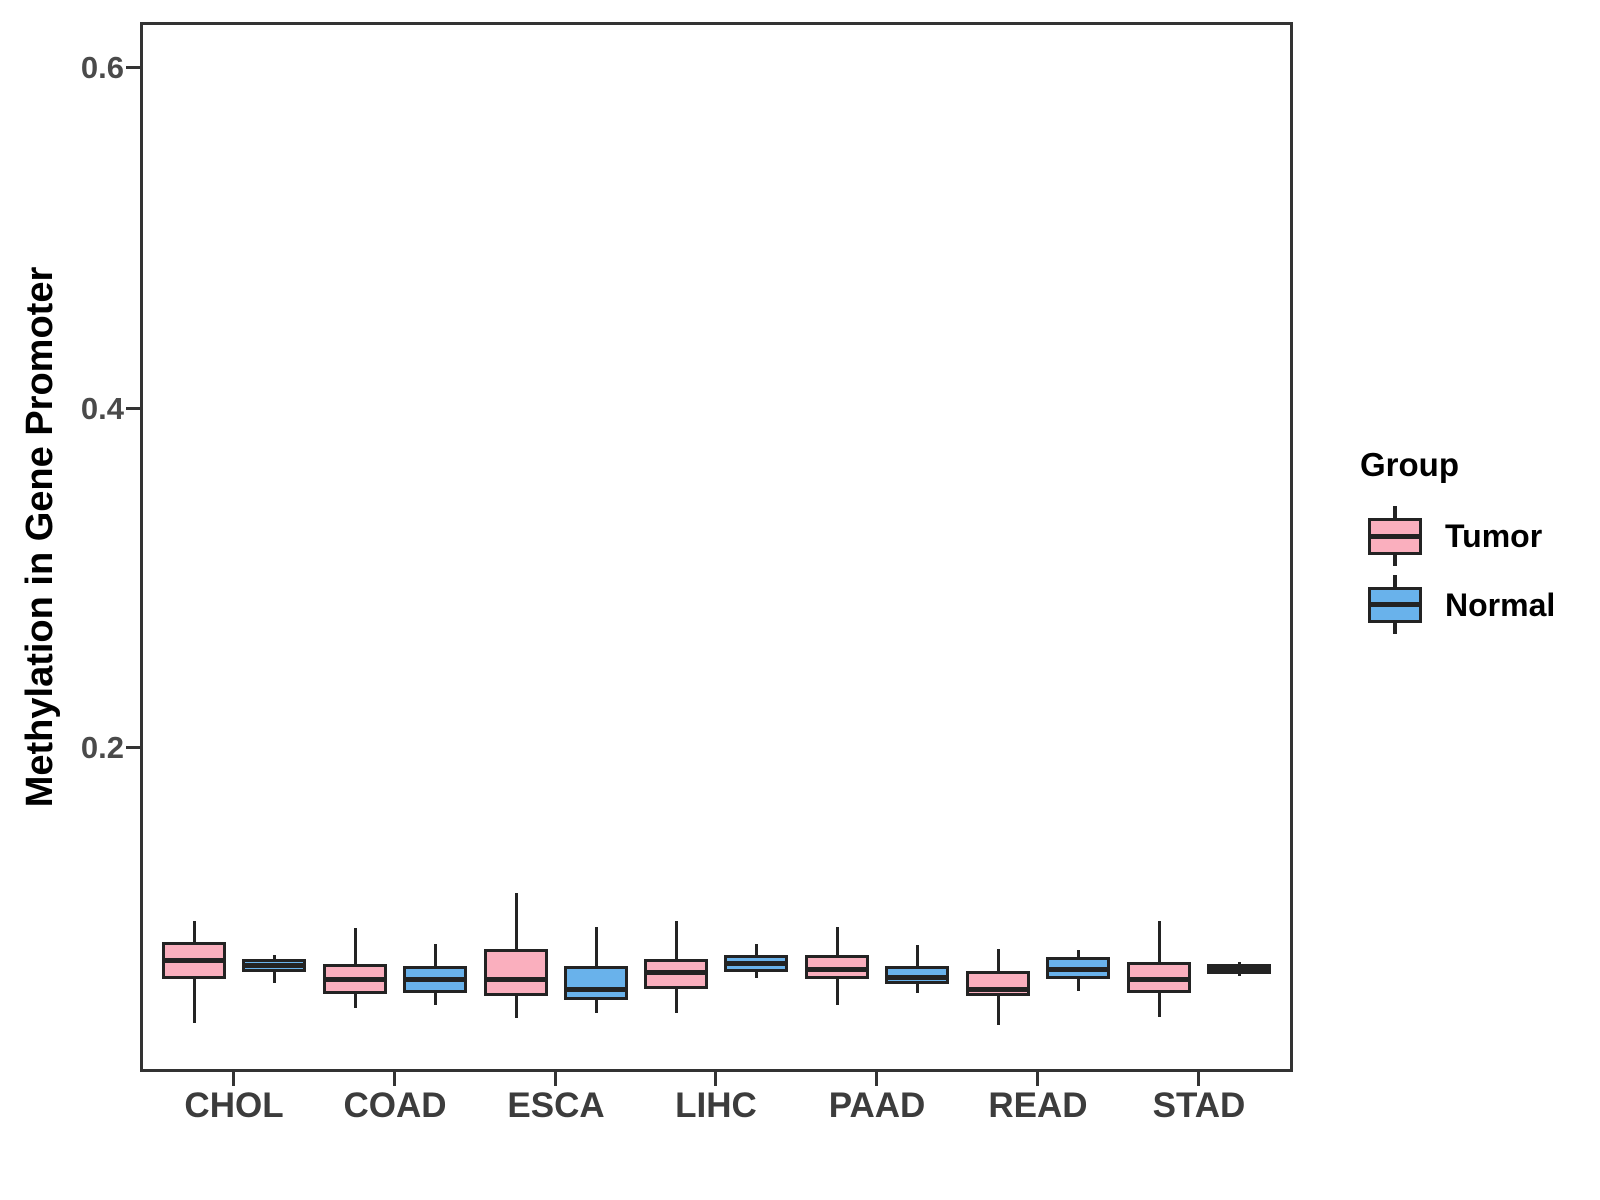  Describe the element at coordinates (716, 1105) in the screenshot. I see `x-tick-label-lihc: LIHC` at that location.